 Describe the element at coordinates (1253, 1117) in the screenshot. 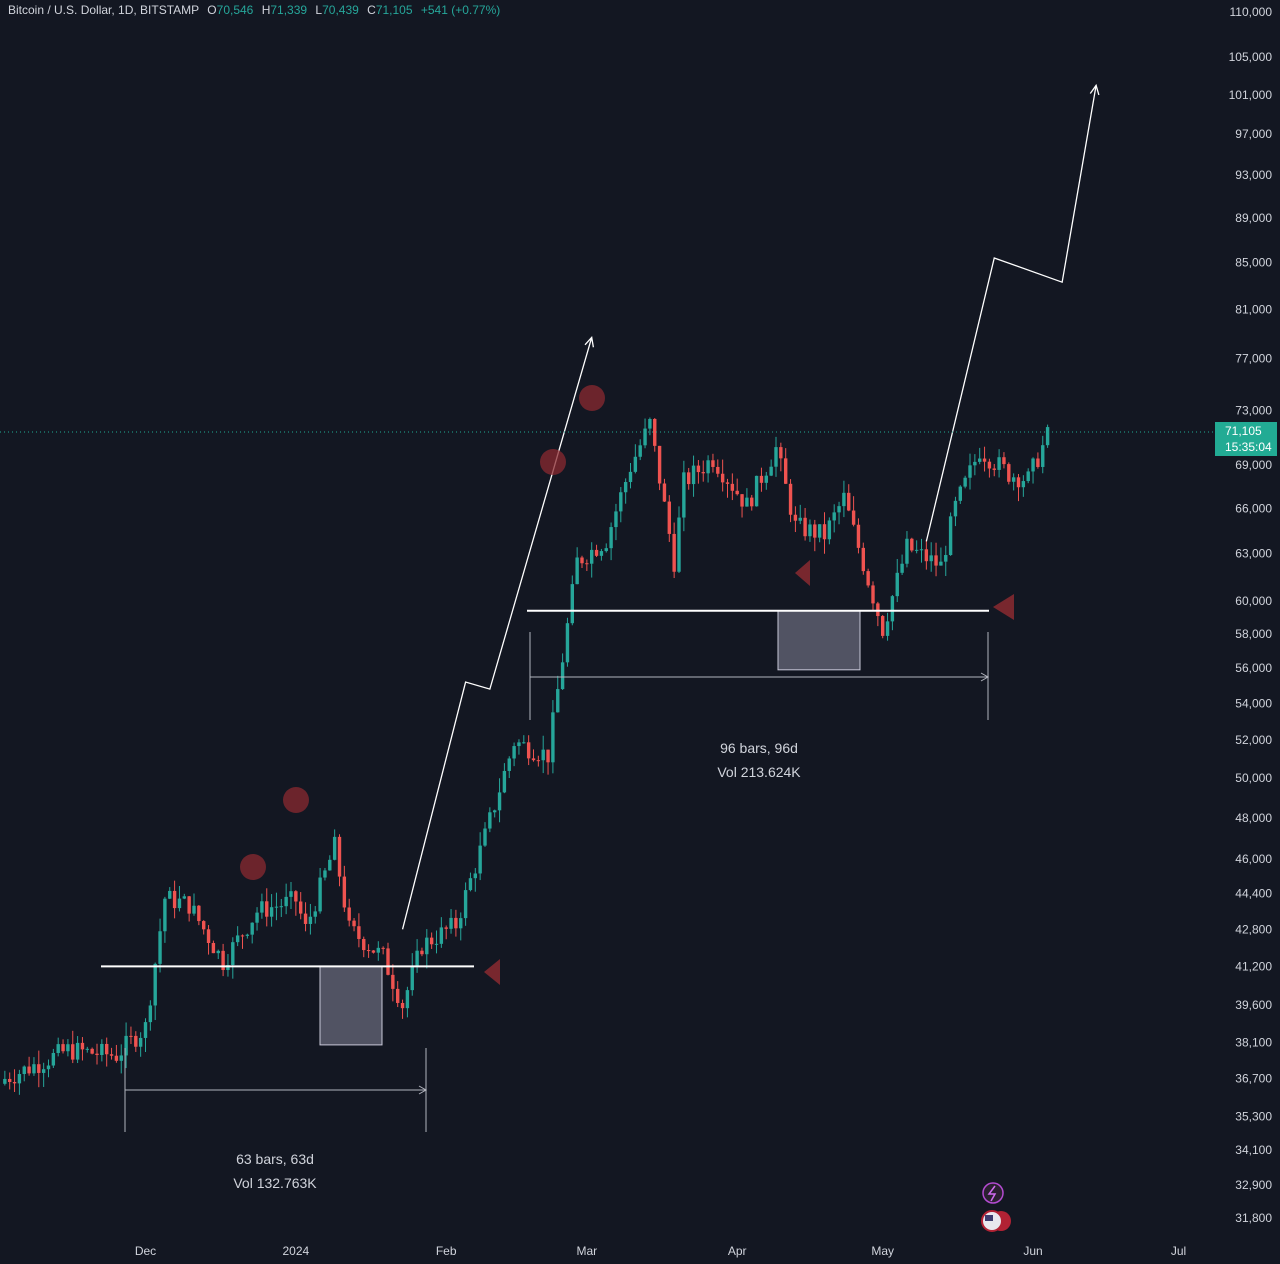

I see `price-tick-label: 35,300` at that location.